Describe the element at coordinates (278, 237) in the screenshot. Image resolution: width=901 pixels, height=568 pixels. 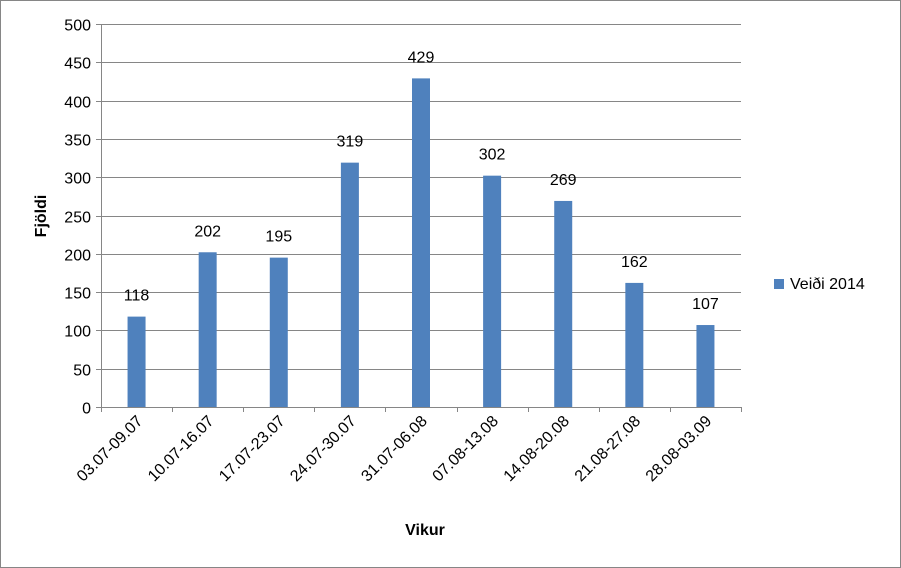
I see `data-label: 195` at that location.